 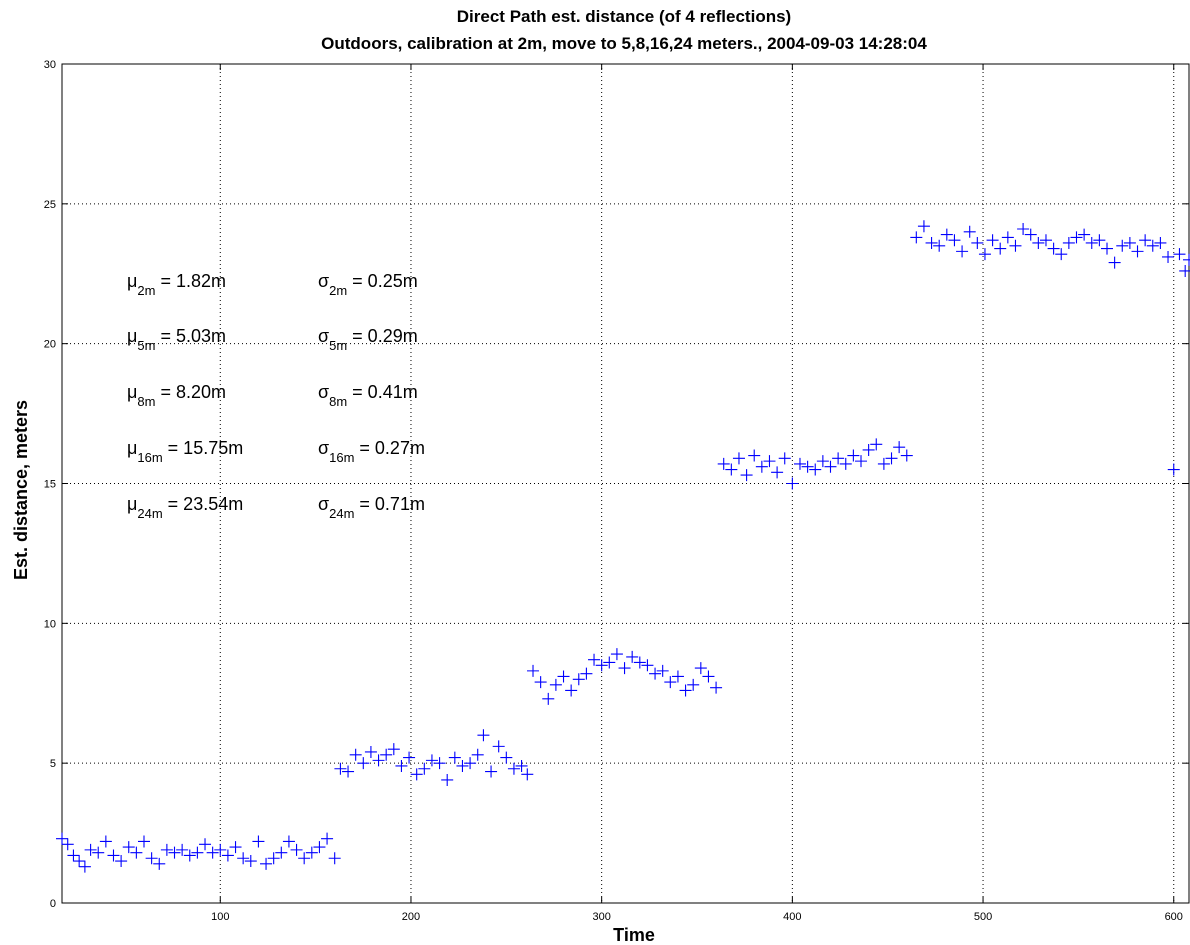 What do you see at coordinates (1174, 917) in the screenshot?
I see `x-tick-label: 600` at bounding box center [1174, 917].